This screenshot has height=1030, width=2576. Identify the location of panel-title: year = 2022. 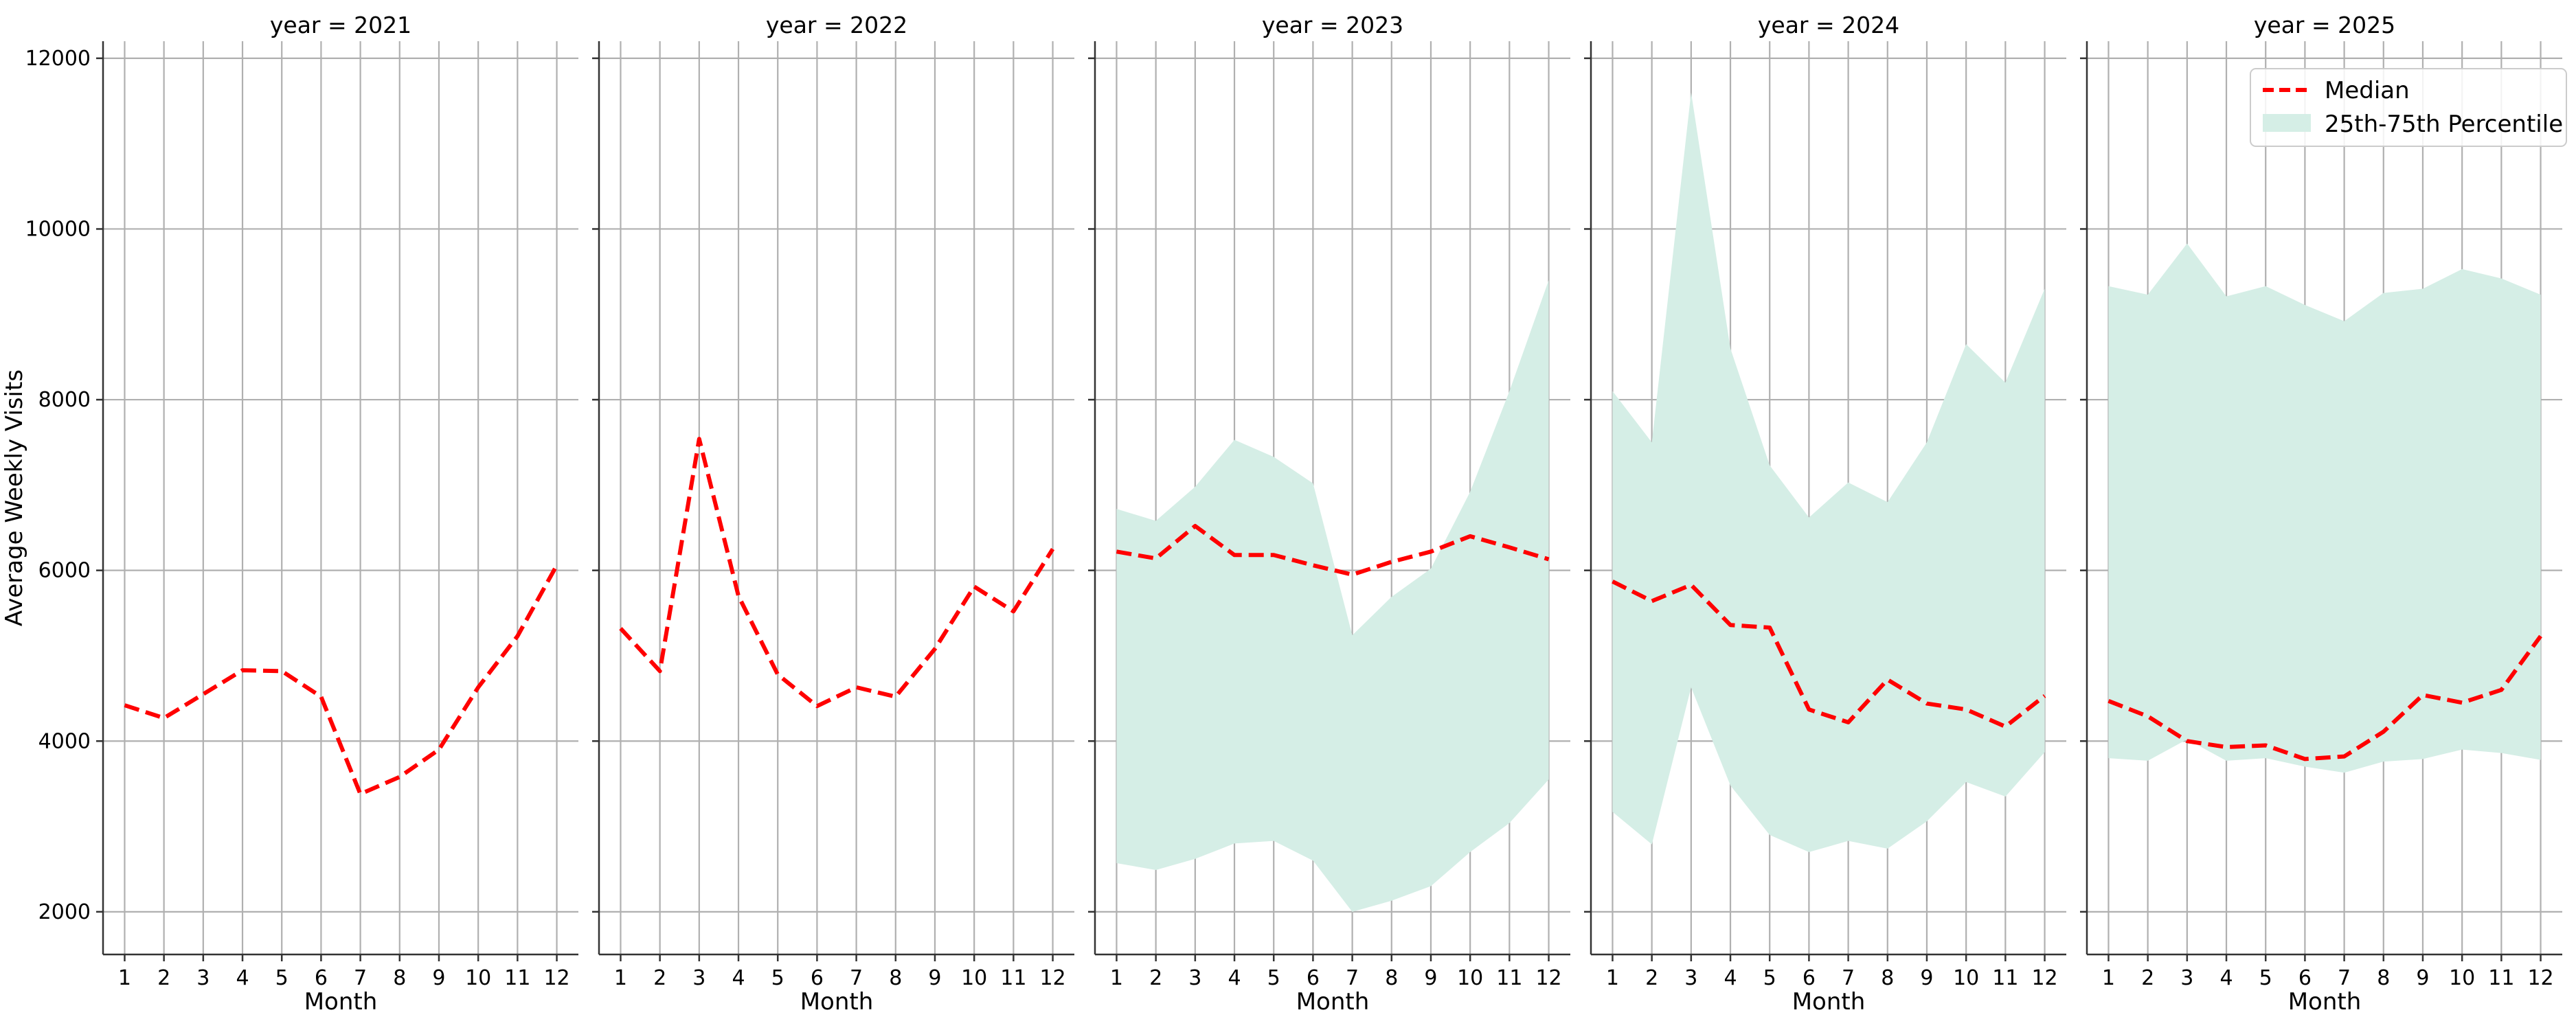
(836, 25).